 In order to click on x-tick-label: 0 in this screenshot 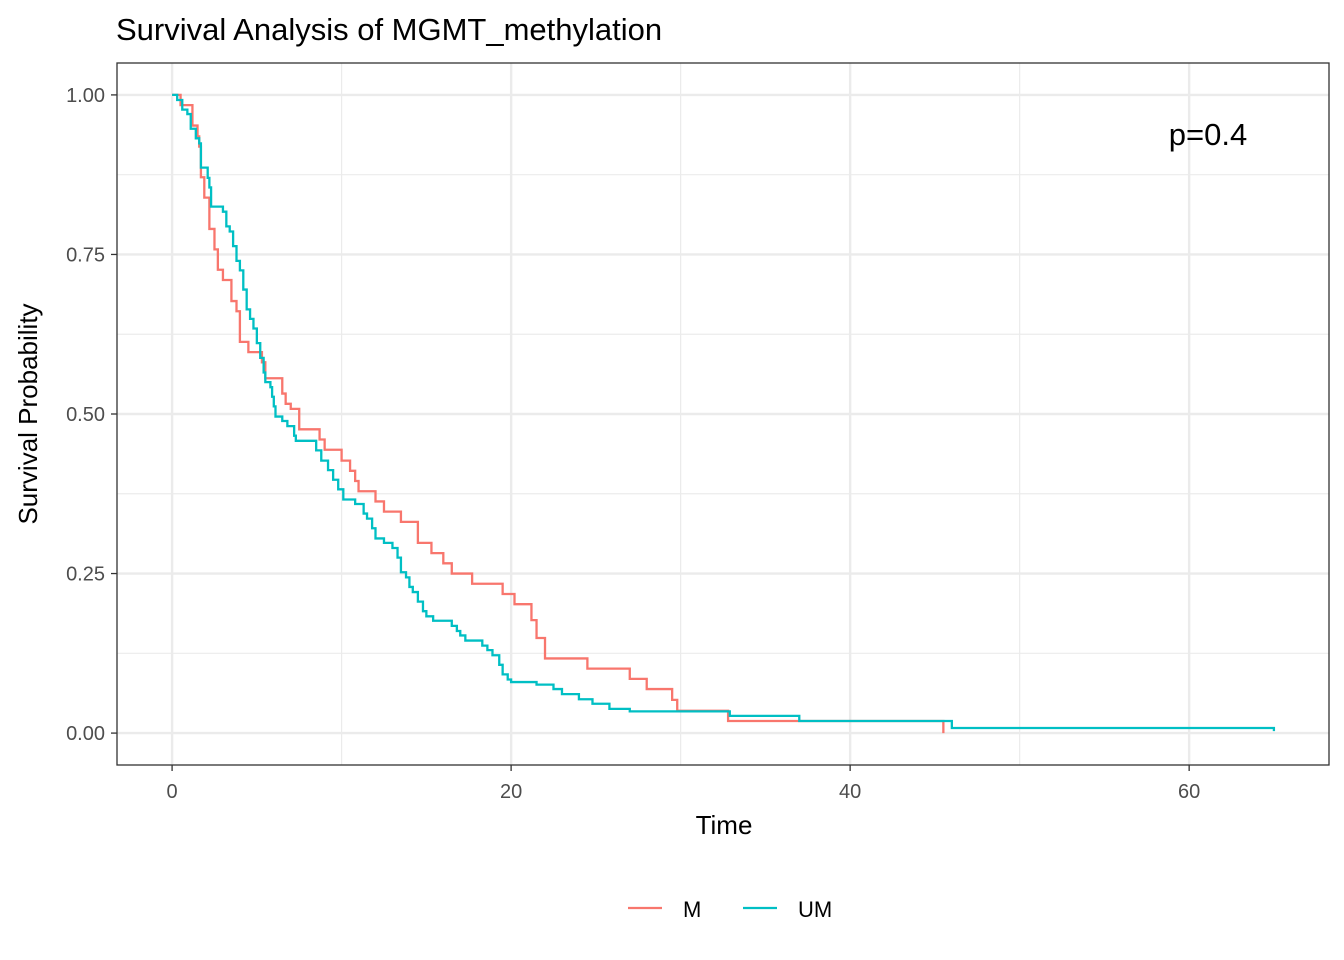, I will do `click(172, 792)`.